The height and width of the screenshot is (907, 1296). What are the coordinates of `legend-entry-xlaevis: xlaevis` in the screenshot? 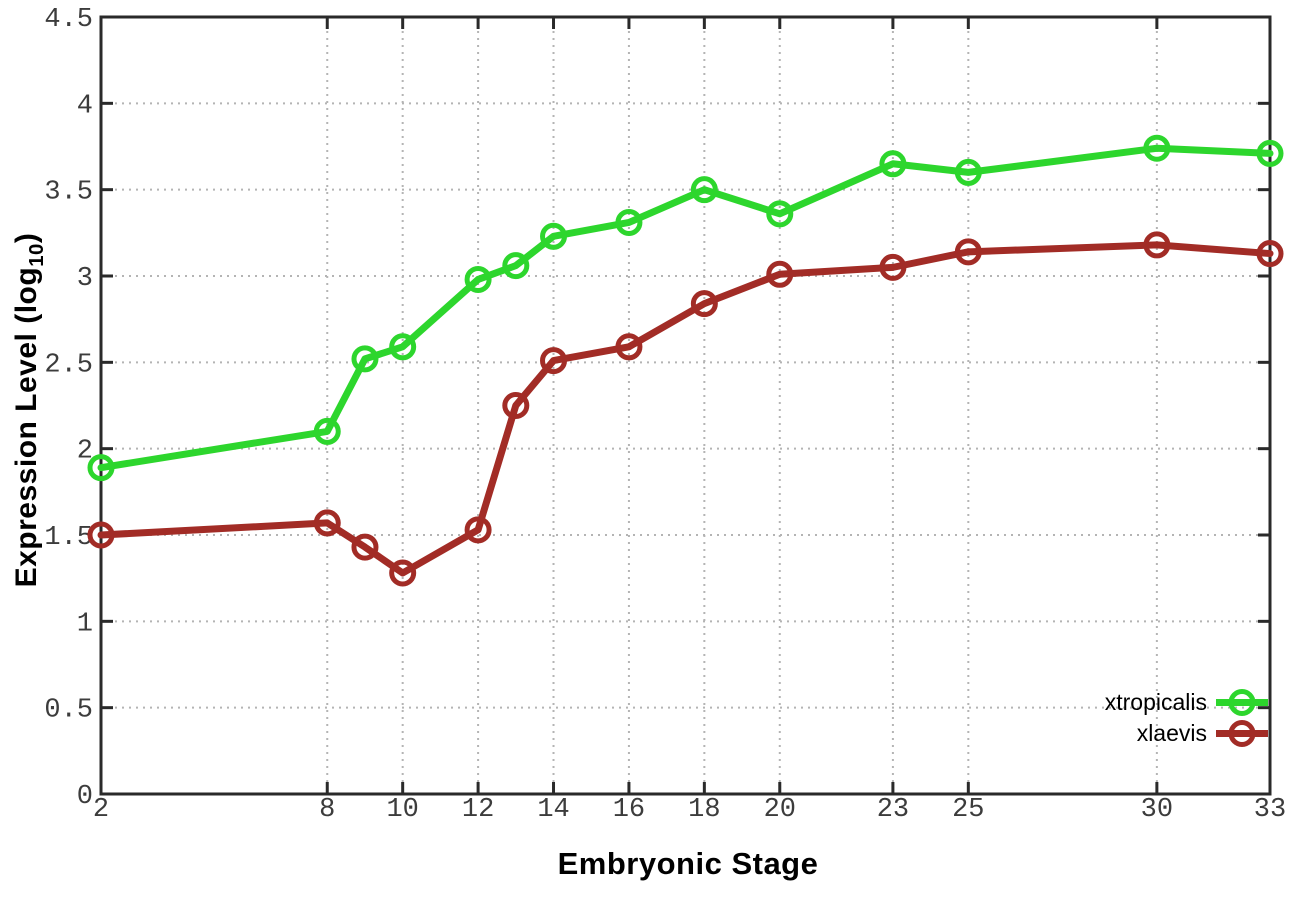 It's located at (1202, 733).